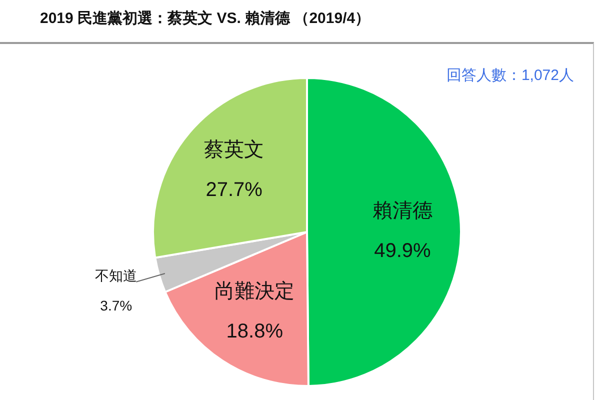 The width and height of the screenshot is (600, 400). What do you see at coordinates (255, 331) in the screenshot?
I see `data-label: 18.8%` at bounding box center [255, 331].